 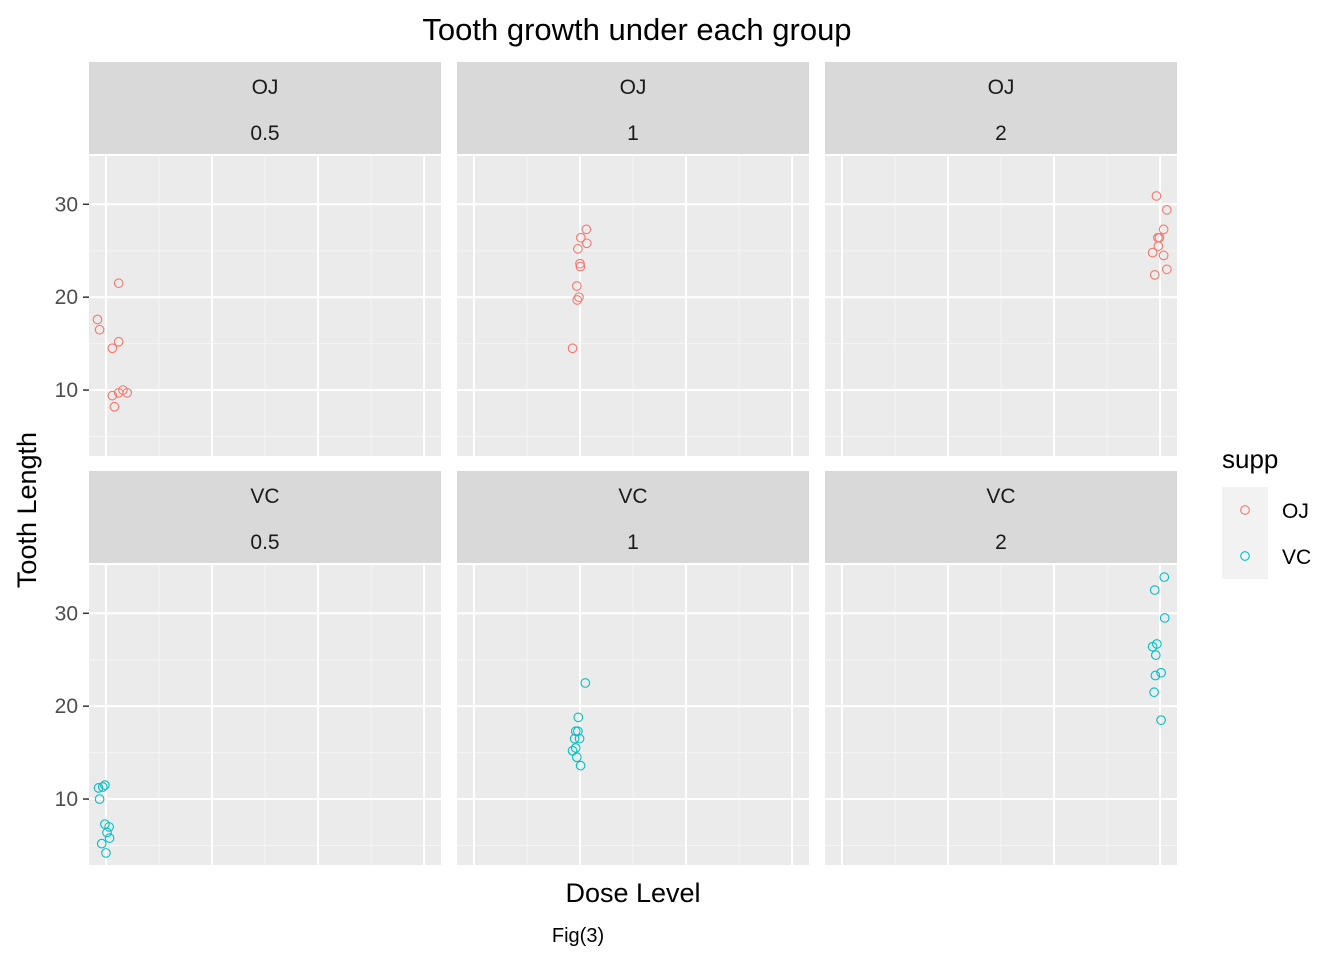 I want to click on facet-panel-vc-0_5: VC 0.5, so click(x=265, y=668).